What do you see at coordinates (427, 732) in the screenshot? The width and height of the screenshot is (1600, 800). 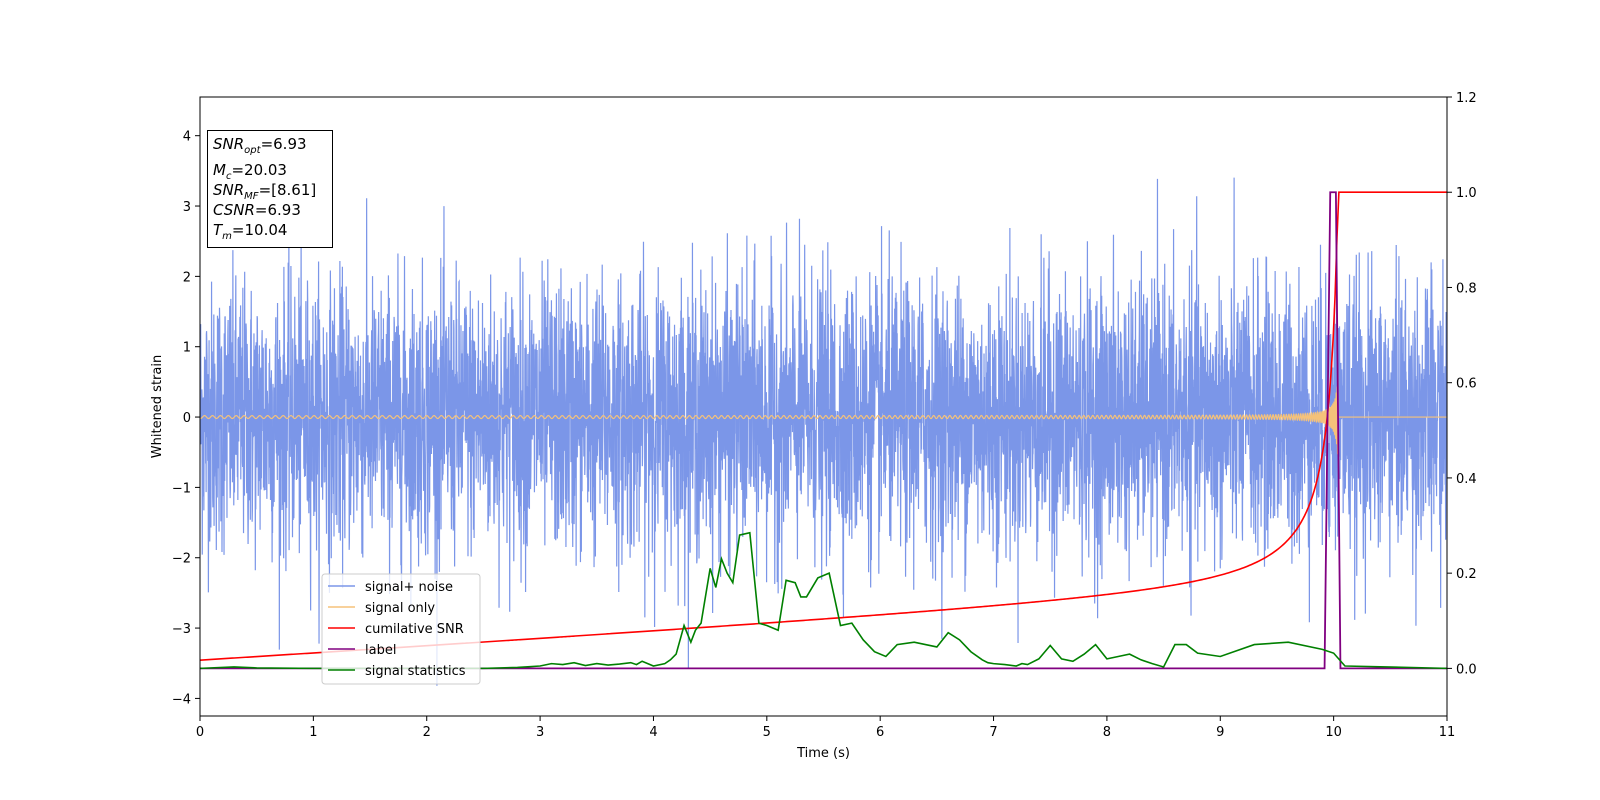 I see `x-tick-label: 2` at bounding box center [427, 732].